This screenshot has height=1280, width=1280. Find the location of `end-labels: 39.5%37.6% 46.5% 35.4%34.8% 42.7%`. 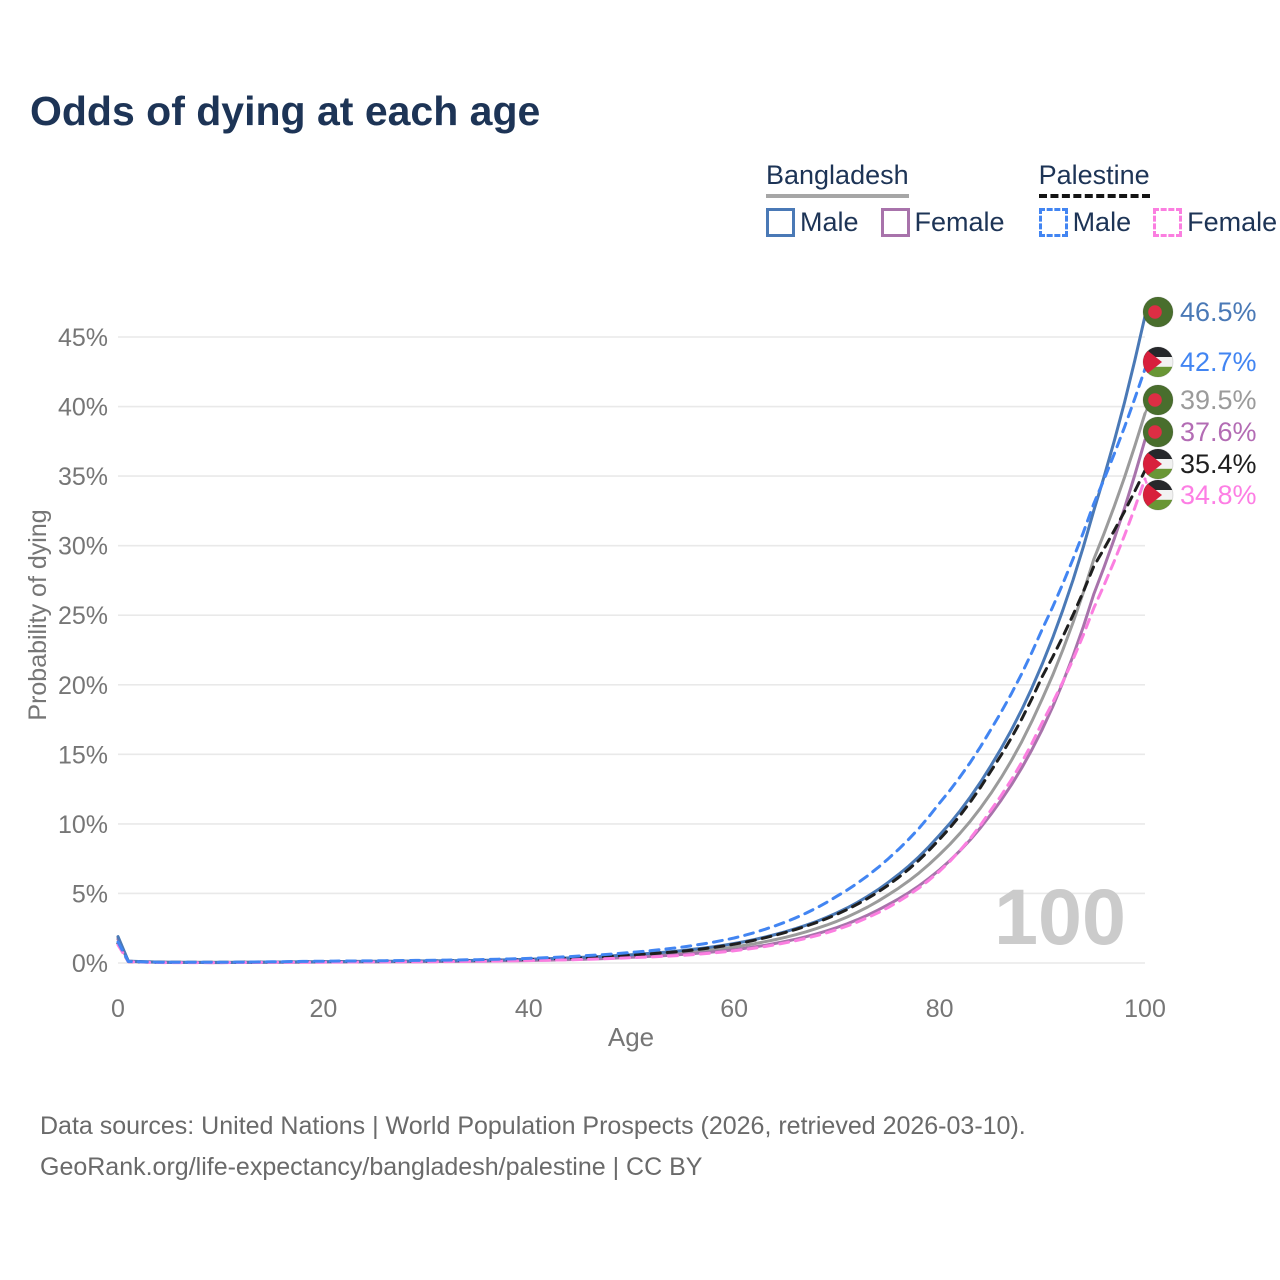

end-labels: 39.5%37.6% 46.5% 35.4%34.8% 42.7% is located at coordinates (1199, 403).